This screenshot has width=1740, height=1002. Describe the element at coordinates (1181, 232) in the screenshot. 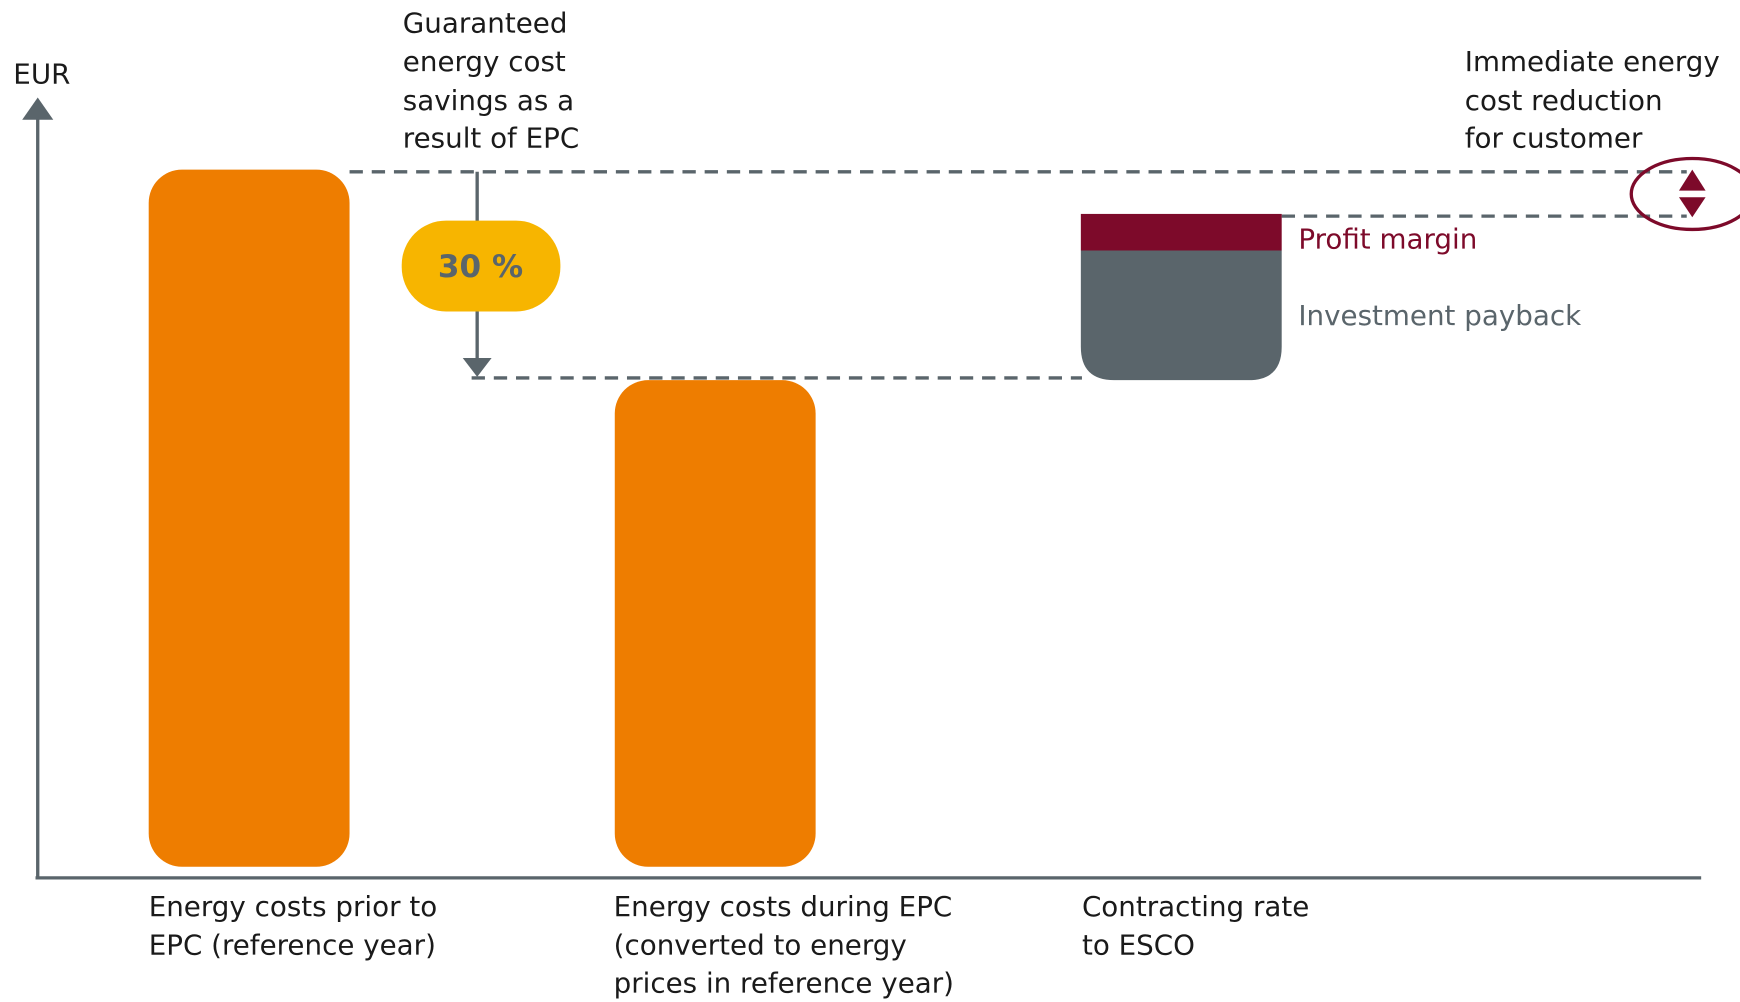

I see `profit-segment` at that location.